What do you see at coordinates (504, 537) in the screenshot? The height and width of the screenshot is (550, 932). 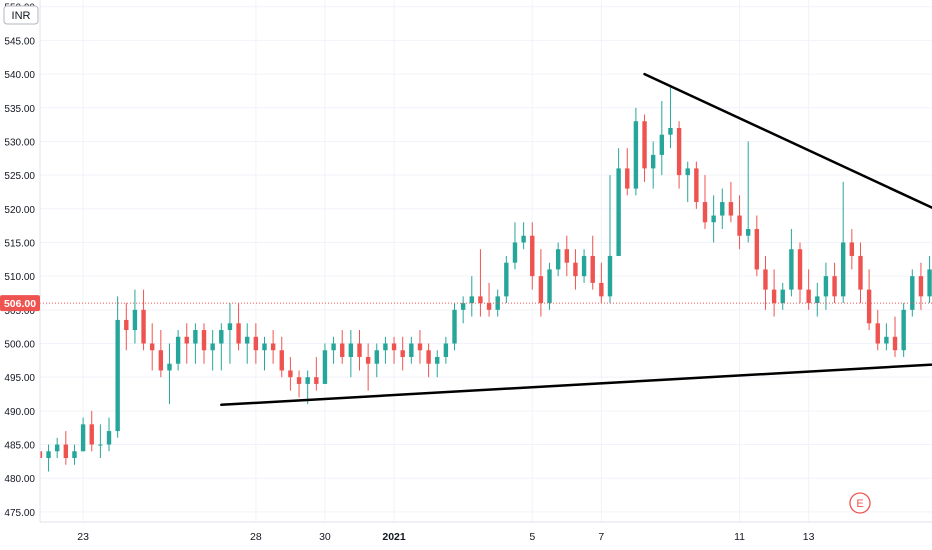 I see `time-axis: 232830202157111318202528` at bounding box center [504, 537].